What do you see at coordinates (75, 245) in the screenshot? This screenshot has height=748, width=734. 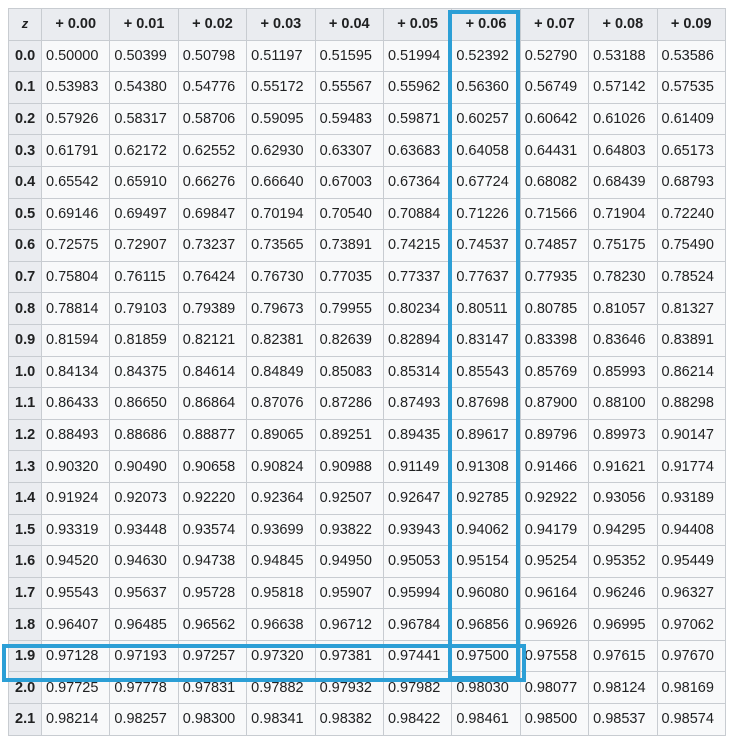 I see `table-cell: 0.72575` at bounding box center [75, 245].